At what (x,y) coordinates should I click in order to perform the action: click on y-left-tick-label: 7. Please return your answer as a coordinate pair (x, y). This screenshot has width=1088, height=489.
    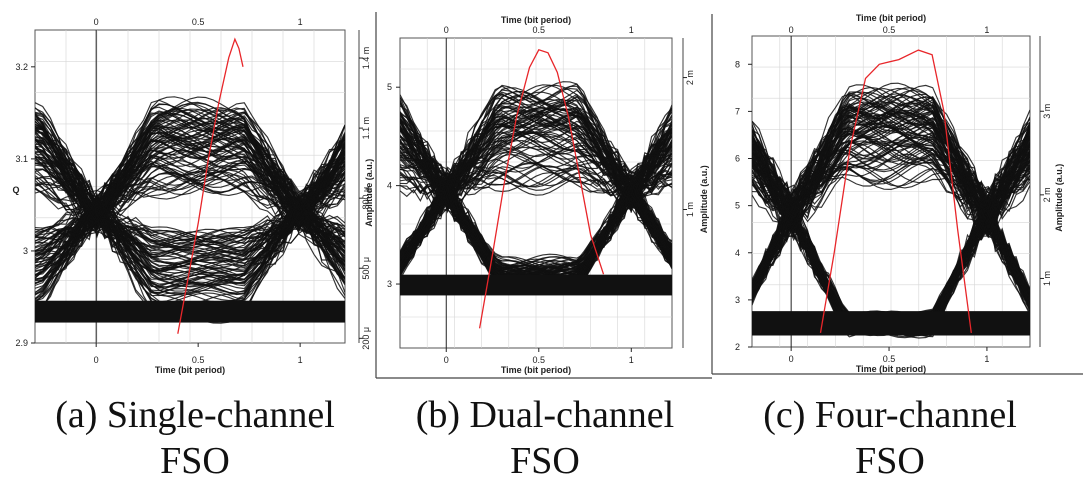
    Looking at the image, I should click on (737, 111).